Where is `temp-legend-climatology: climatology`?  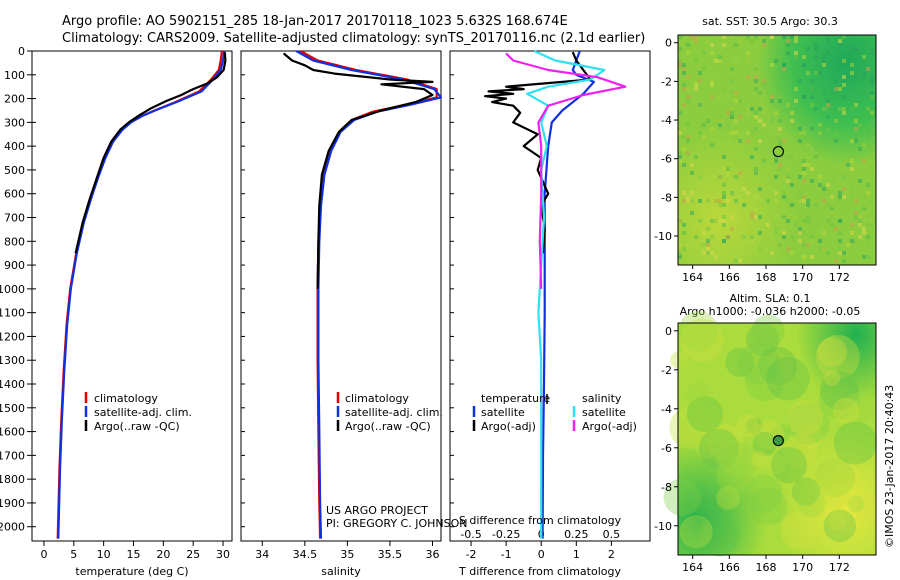
temp-legend-climatology: climatology is located at coordinates (126, 398).